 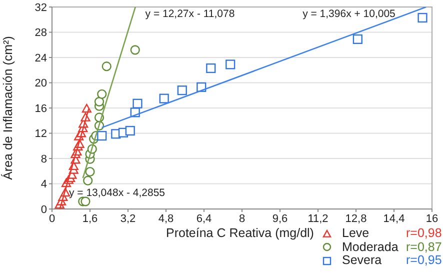 I want to click on y-tick-label: 12, so click(x=40, y=134).